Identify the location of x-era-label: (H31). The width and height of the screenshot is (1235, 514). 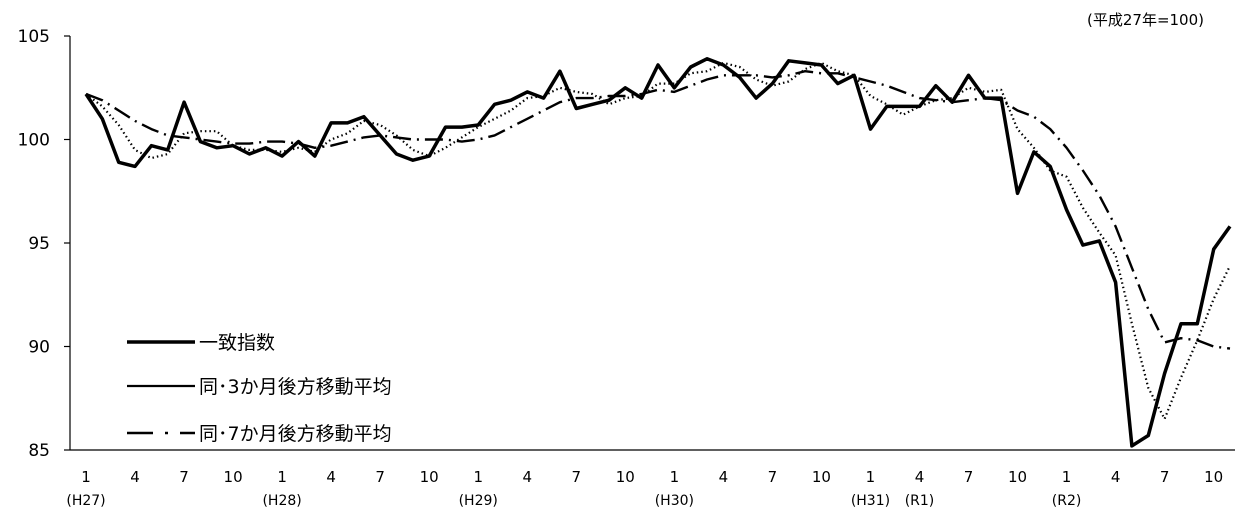
(870, 501).